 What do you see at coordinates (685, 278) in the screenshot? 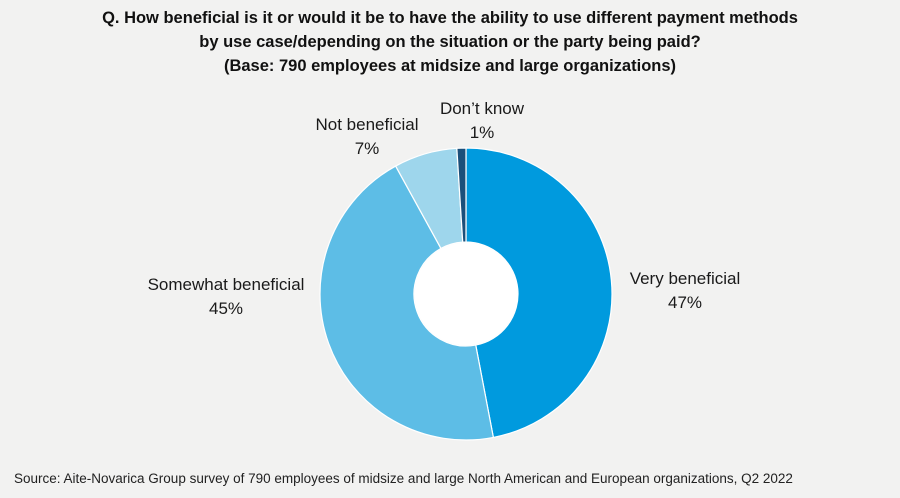
I see `label-very-beneficial-name: Very beneficial` at bounding box center [685, 278].